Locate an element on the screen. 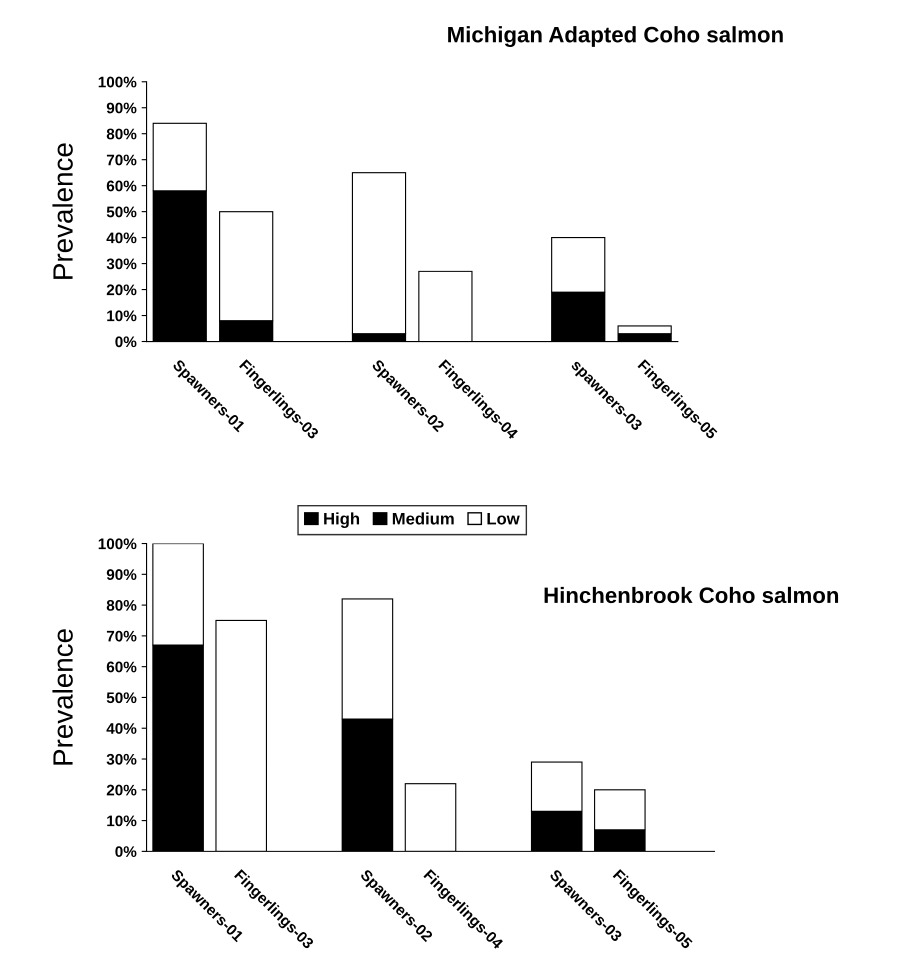 This screenshot has height=962, width=916. legend-label: High is located at coordinates (342, 520).